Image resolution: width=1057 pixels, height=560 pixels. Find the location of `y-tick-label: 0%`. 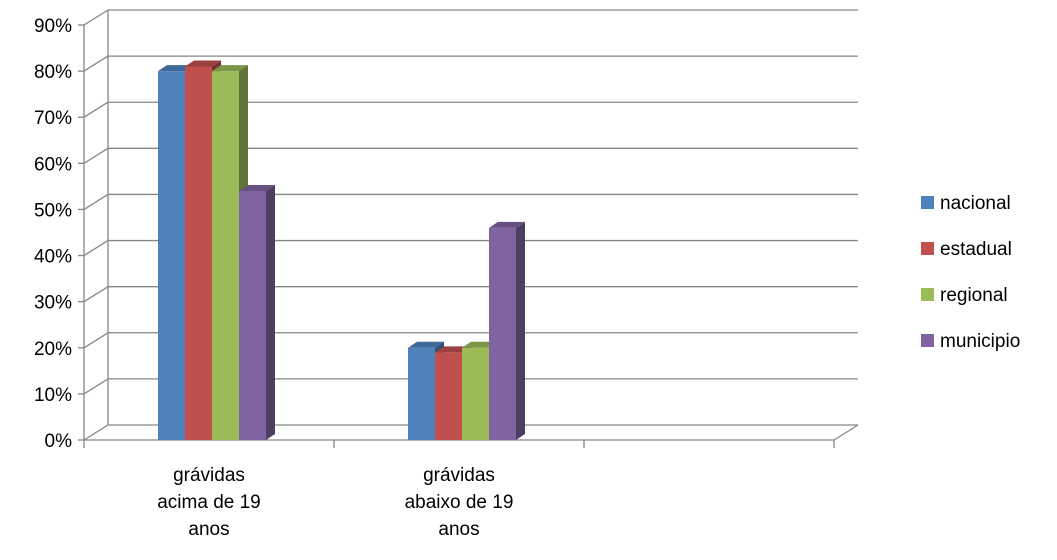

y-tick-label: 0% is located at coordinates (59, 441).